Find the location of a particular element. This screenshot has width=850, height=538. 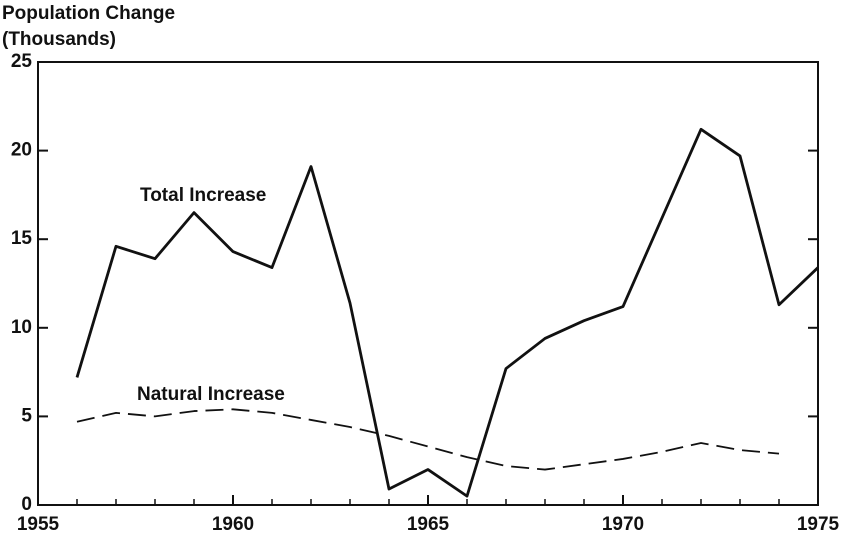

y-axis-label: (Thousands) is located at coordinates (59, 39).